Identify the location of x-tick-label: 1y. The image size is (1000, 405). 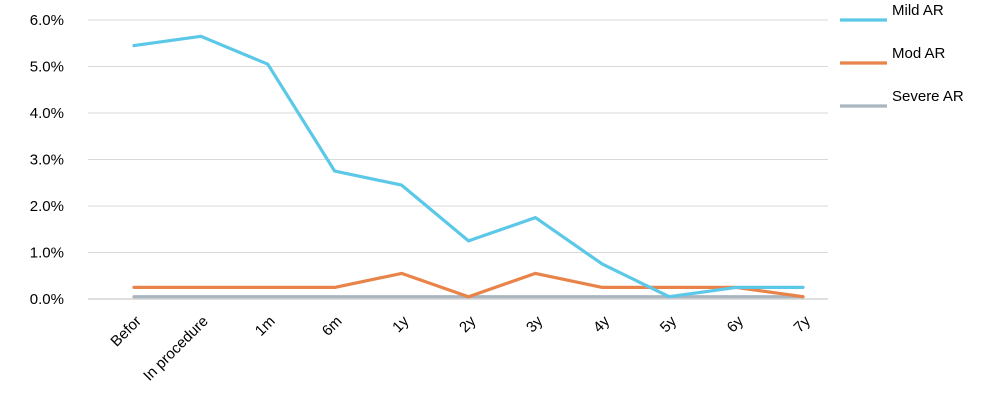
(401, 324).